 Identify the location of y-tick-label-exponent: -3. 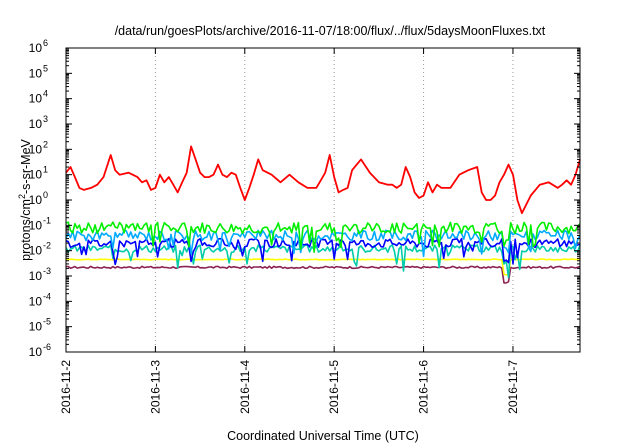
(47, 271).